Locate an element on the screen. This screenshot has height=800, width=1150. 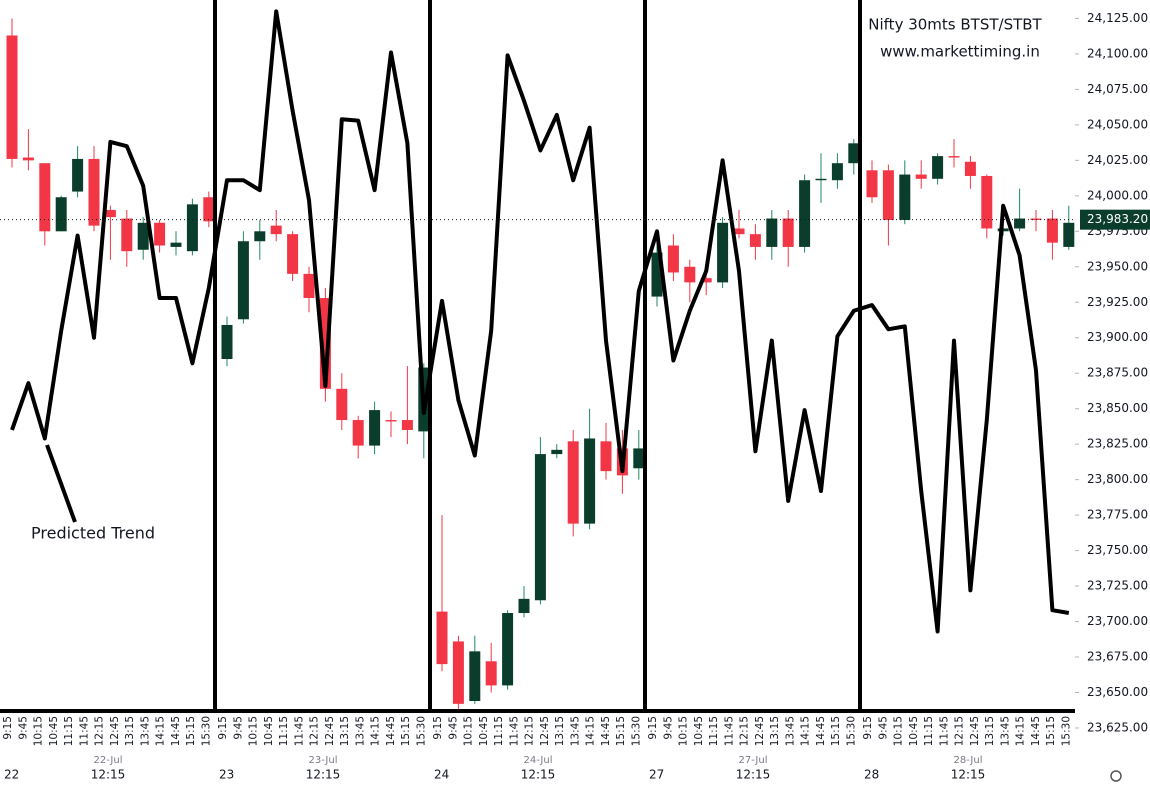
y-tick-label: 23,950.00 is located at coordinates (1117, 266).